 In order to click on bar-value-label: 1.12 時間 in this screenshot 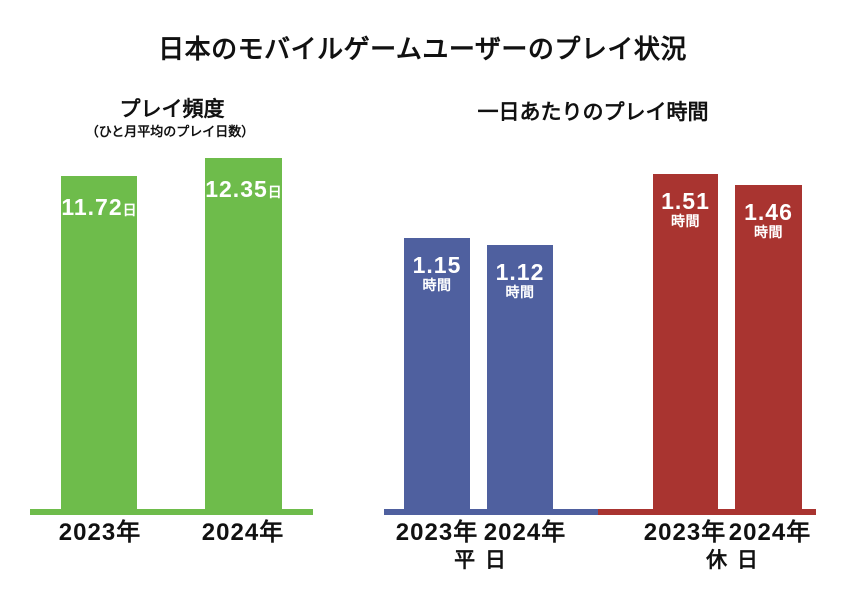, I will do `click(520, 272)`.